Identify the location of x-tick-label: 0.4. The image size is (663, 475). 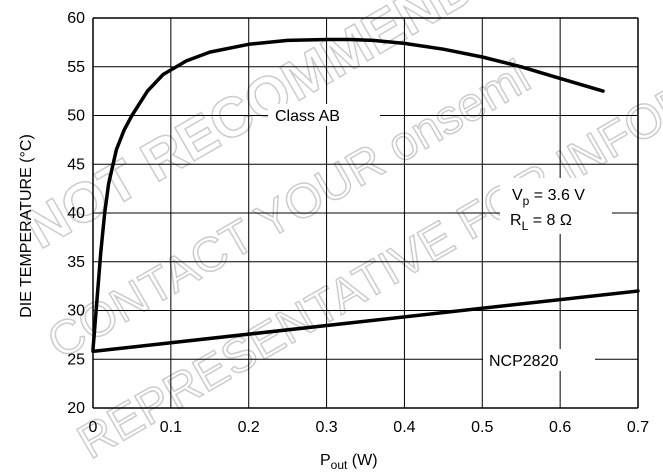
(404, 427).